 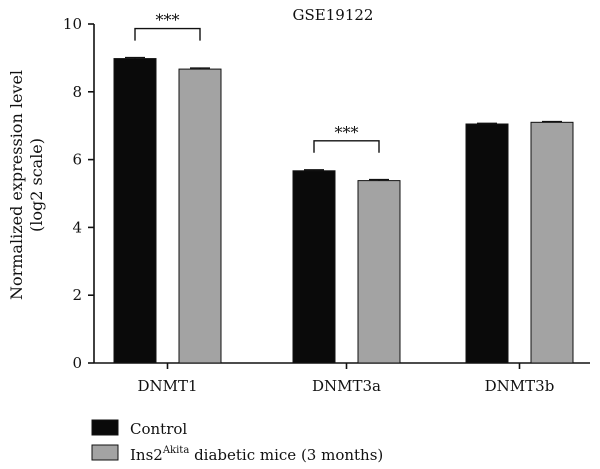 What do you see at coordinates (77, 92) in the screenshot?
I see `y-tick-label: 8` at bounding box center [77, 92].